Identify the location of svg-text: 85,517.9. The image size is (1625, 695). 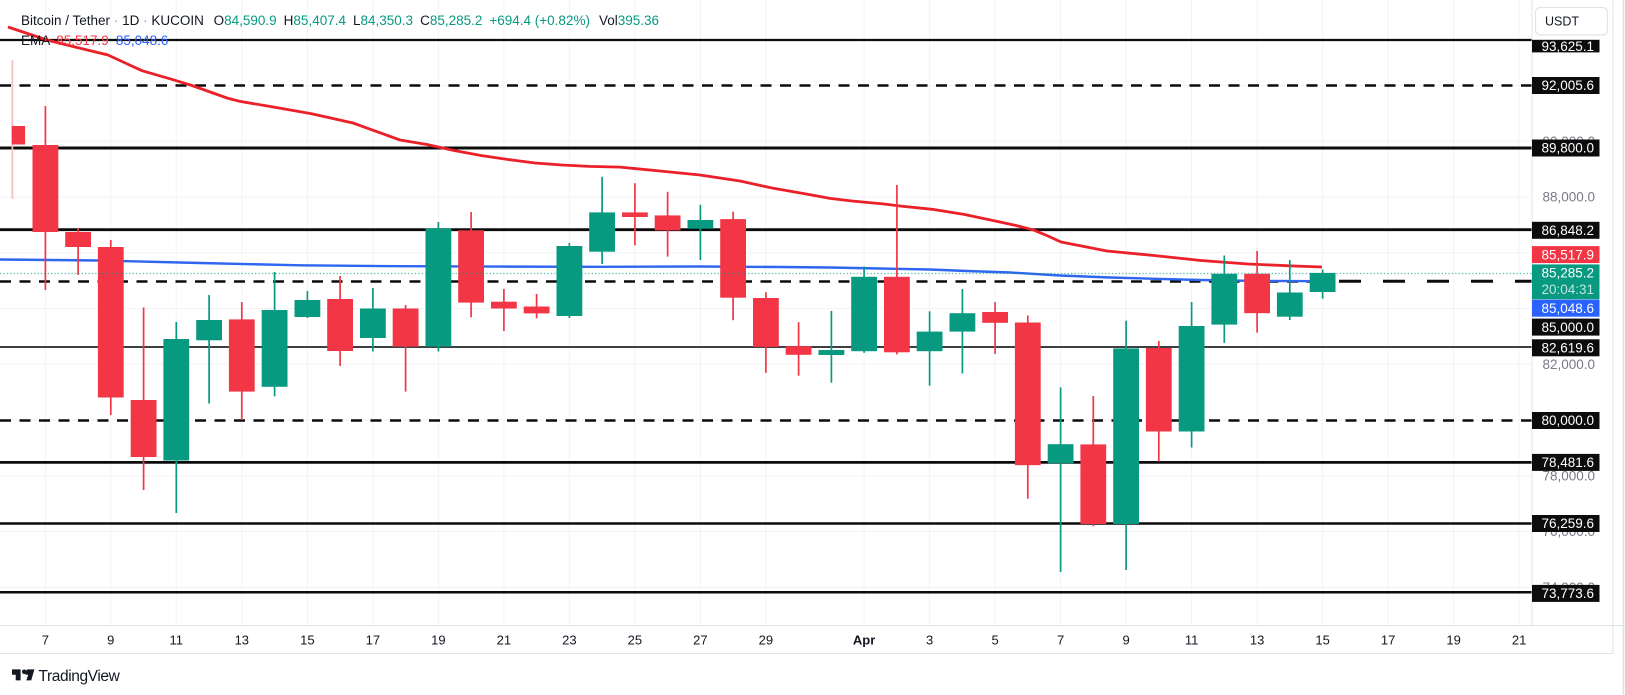
(1567, 254).